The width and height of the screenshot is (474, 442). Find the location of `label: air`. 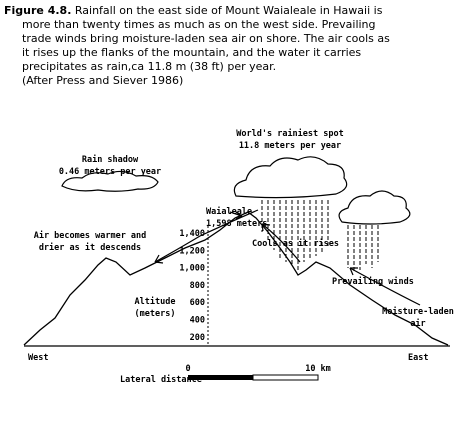

label: air is located at coordinates (417, 323).